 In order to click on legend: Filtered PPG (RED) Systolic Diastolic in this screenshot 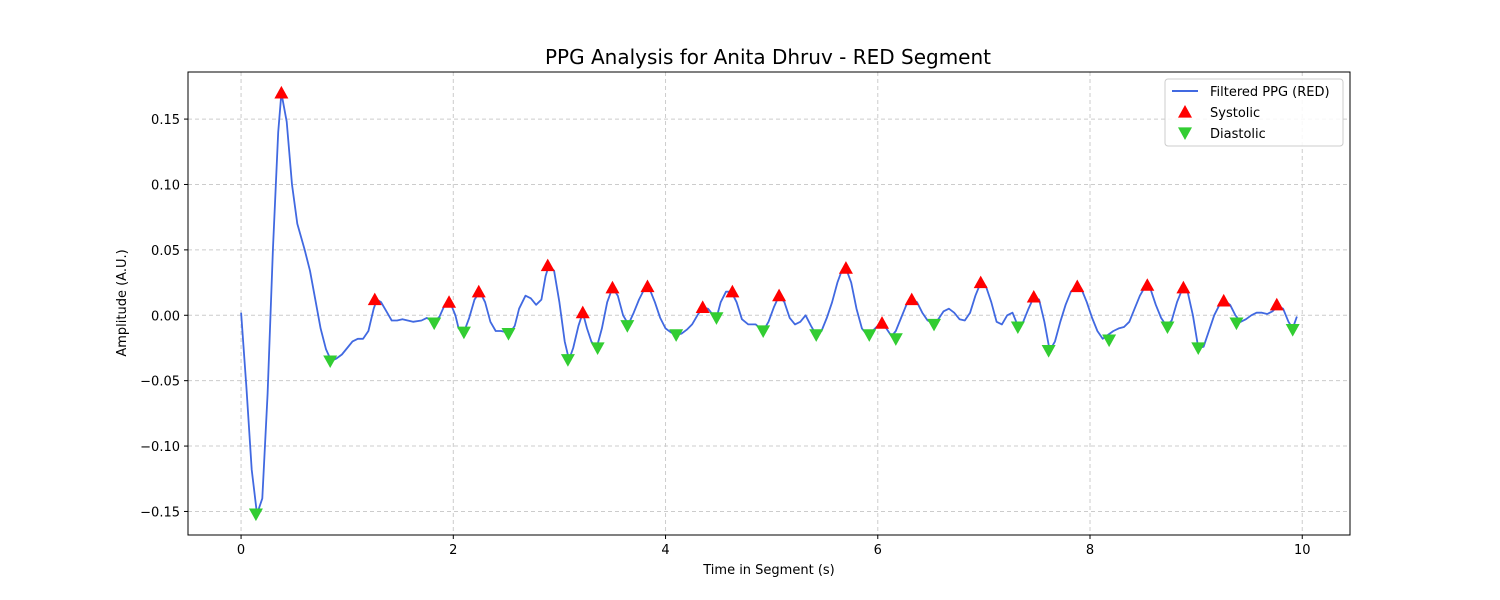, I will do `click(1254, 112)`.